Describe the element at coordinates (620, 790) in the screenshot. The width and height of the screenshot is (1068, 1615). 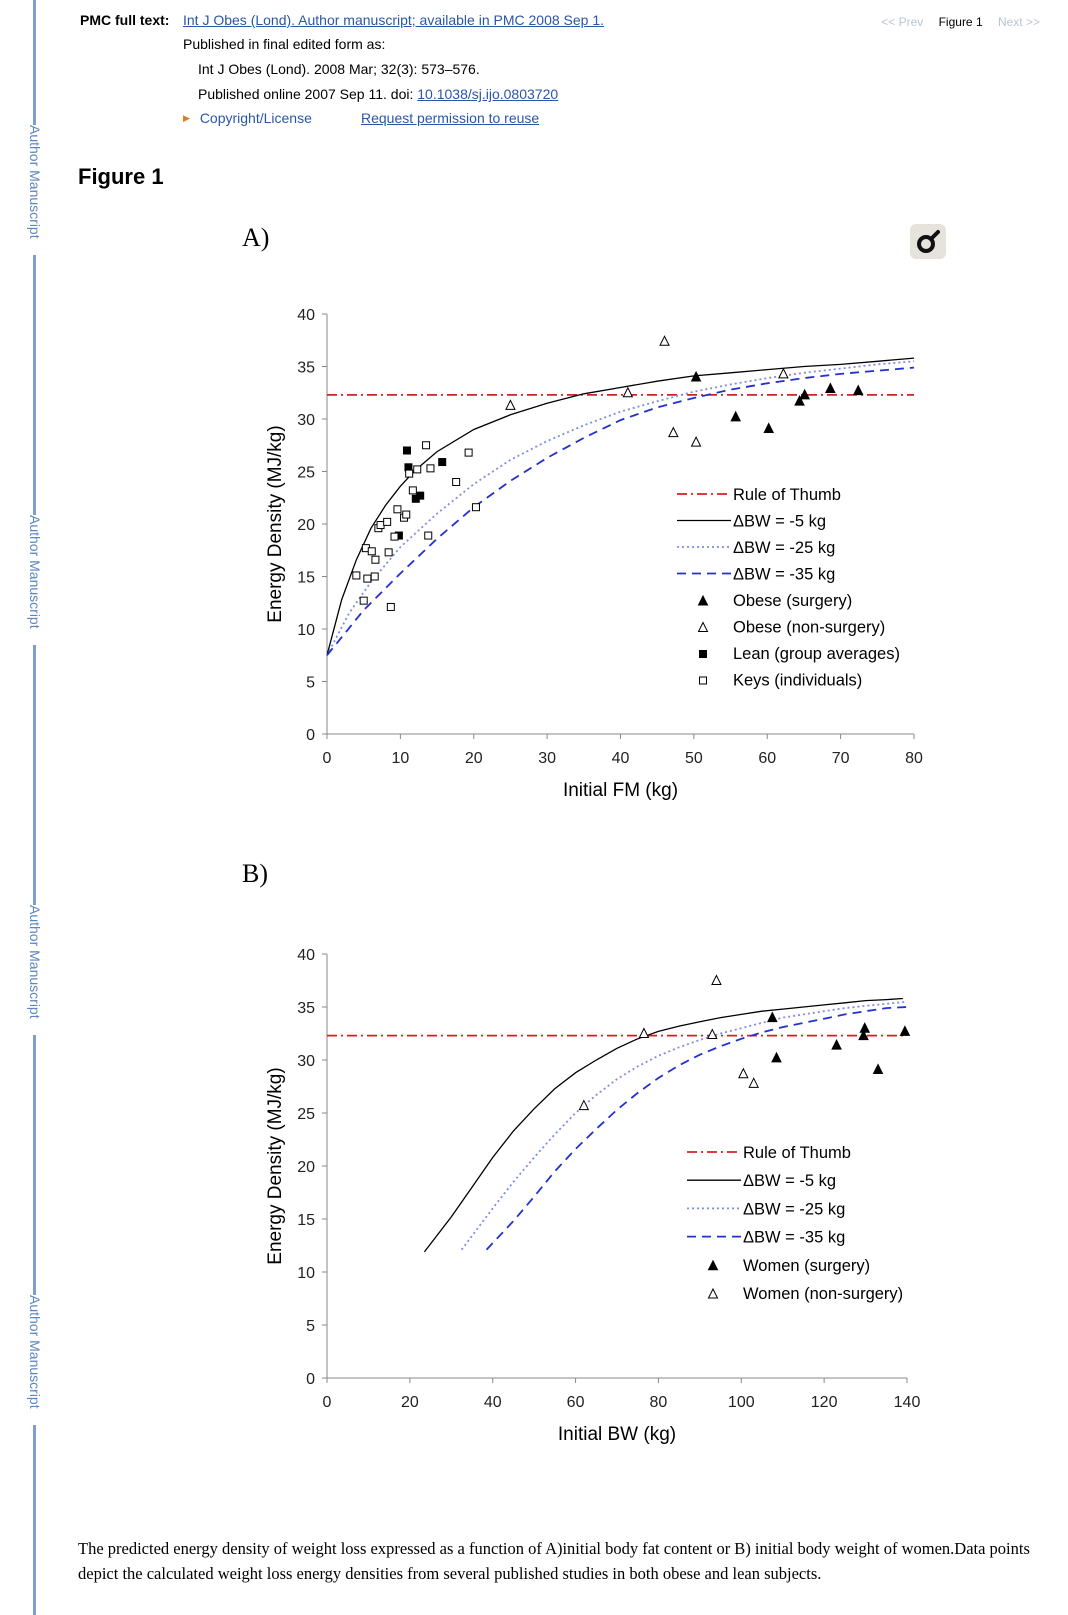
I see `x-axis-label: Initial FM (kg)` at that location.